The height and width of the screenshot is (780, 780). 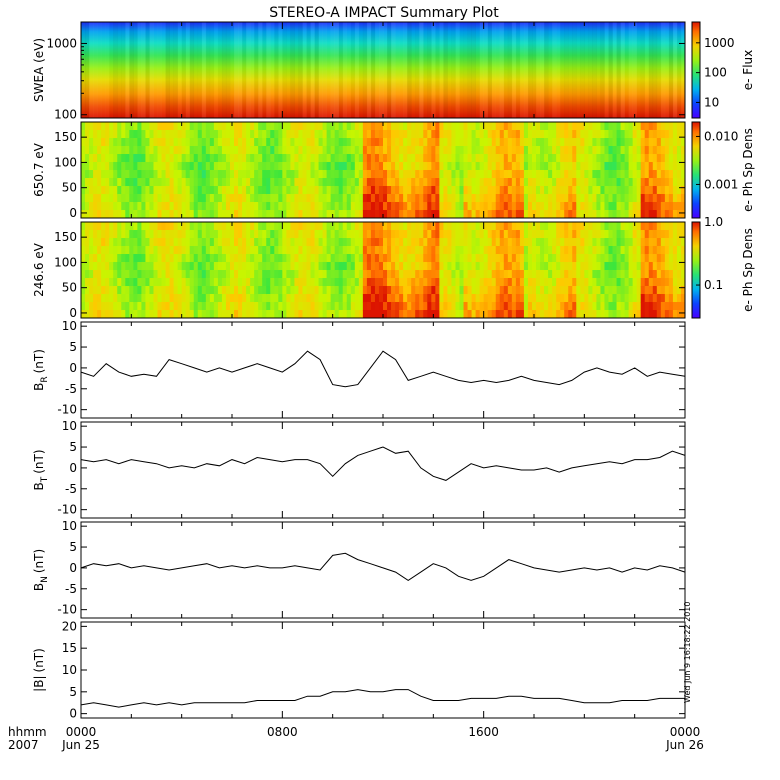 I want to click on y-tick-label: 150, so click(x=65, y=137).